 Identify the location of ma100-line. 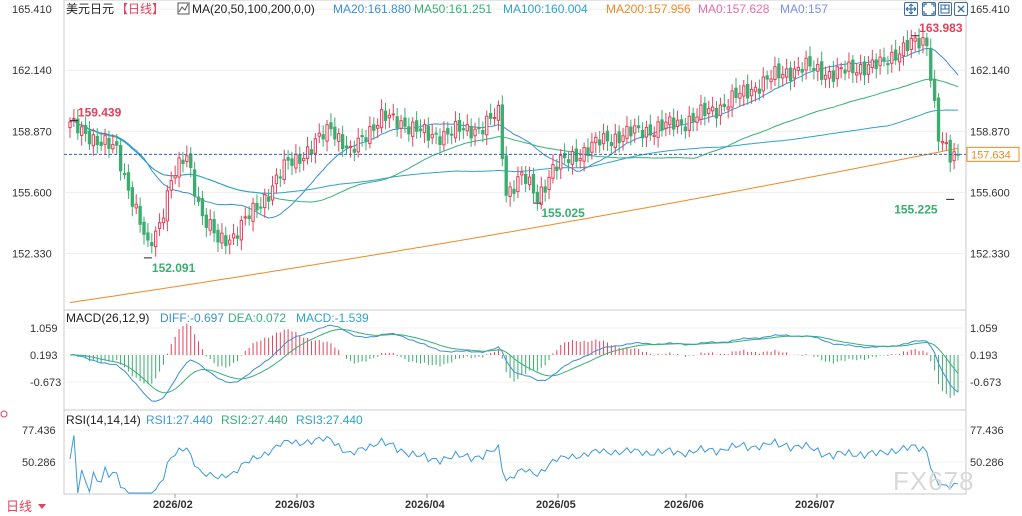
(513, 151).